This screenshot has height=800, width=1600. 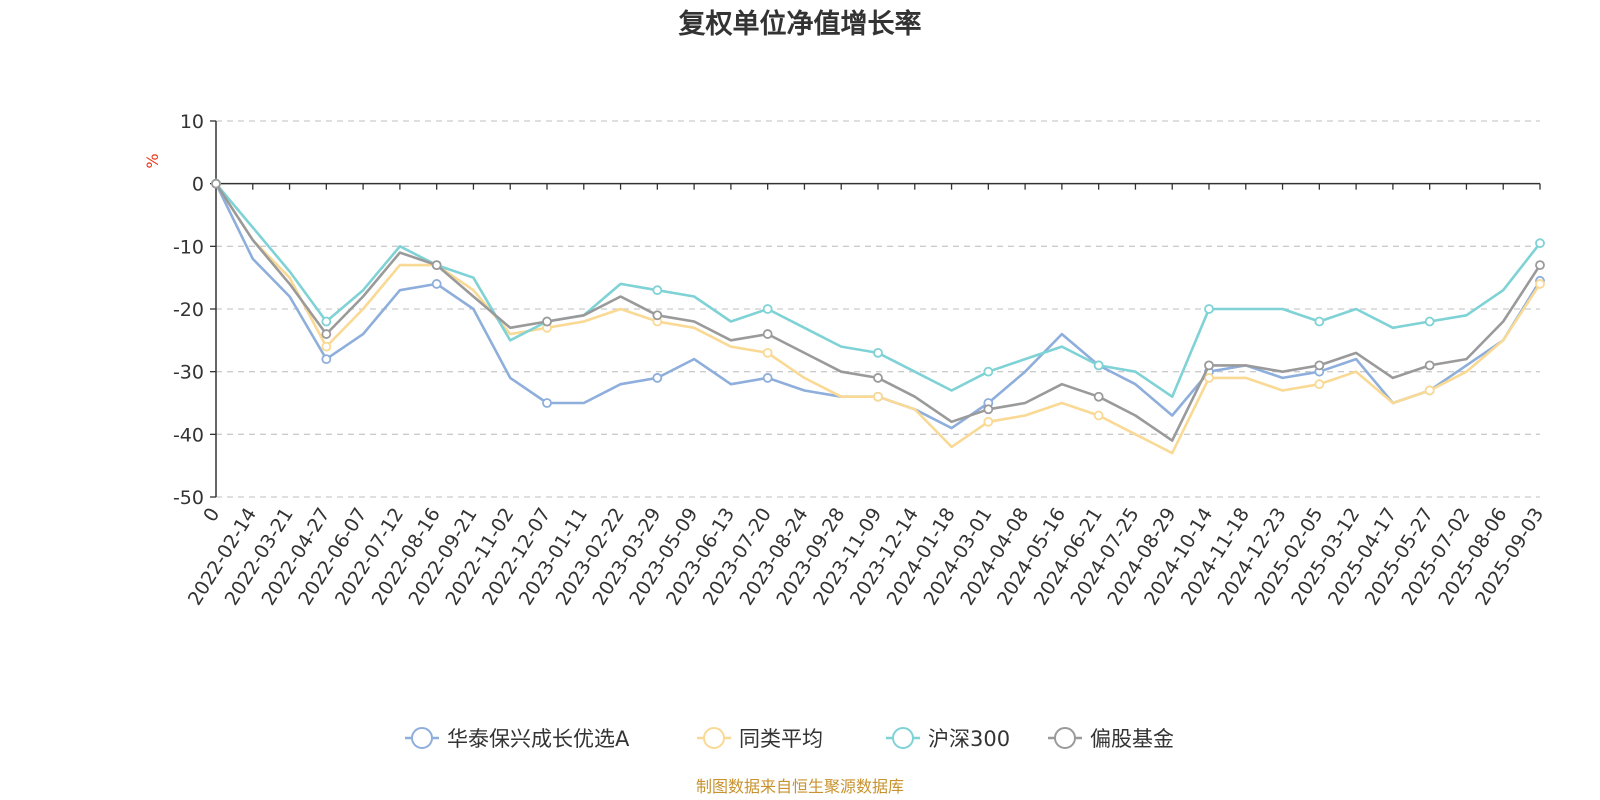 I want to click on x-tick-label: 0, so click(x=211, y=515).